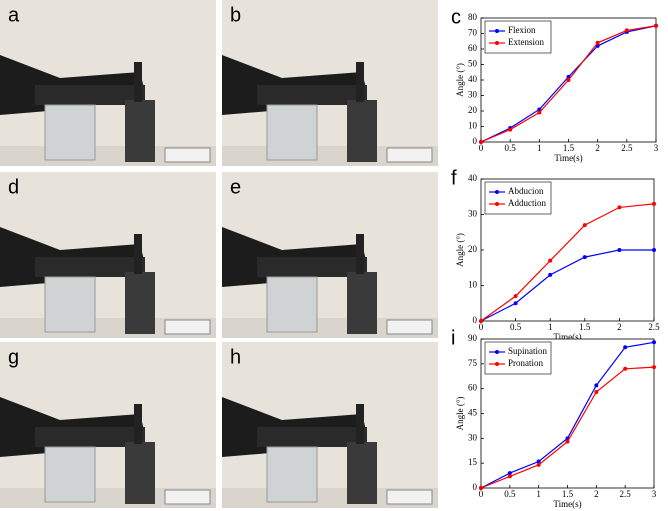 The image size is (668, 511). Describe the element at coordinates (473, 17) in the screenshot. I see `y-tick-label: 80` at that location.